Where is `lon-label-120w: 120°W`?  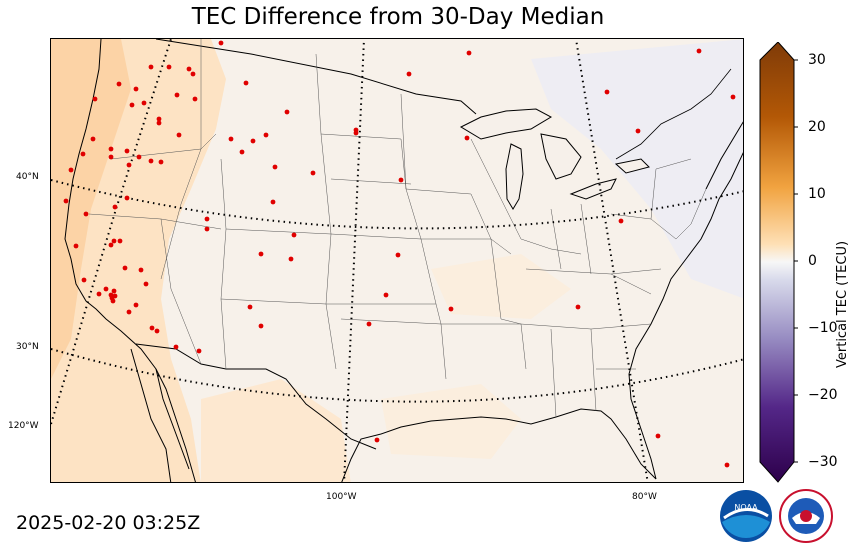
lon-label-120w: 120°W is located at coordinates (23, 426).